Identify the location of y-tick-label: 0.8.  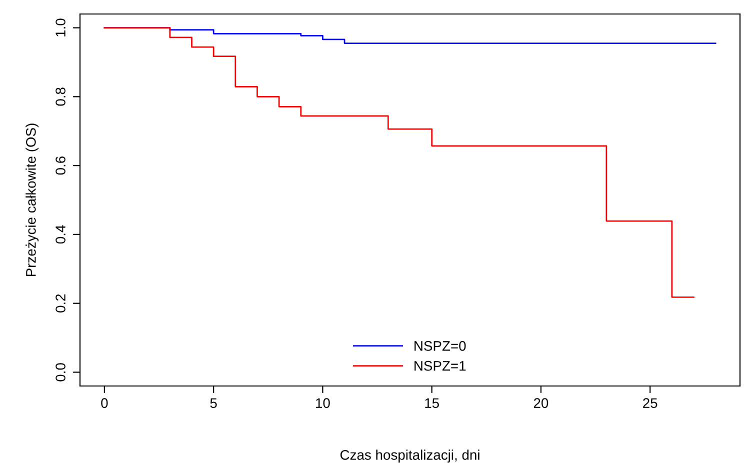
(61, 97).